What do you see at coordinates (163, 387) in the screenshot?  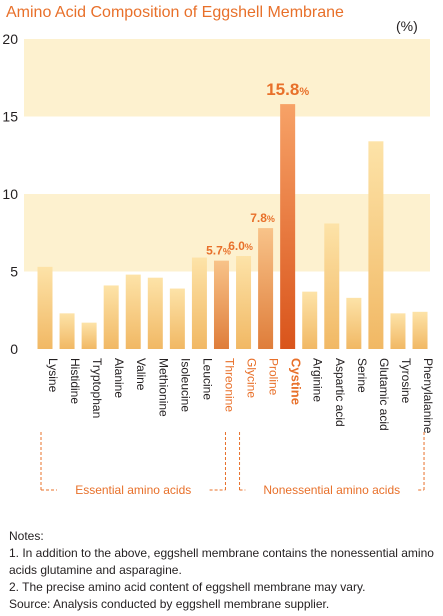 I see `x-tick-label: Methionine` at bounding box center [163, 387].